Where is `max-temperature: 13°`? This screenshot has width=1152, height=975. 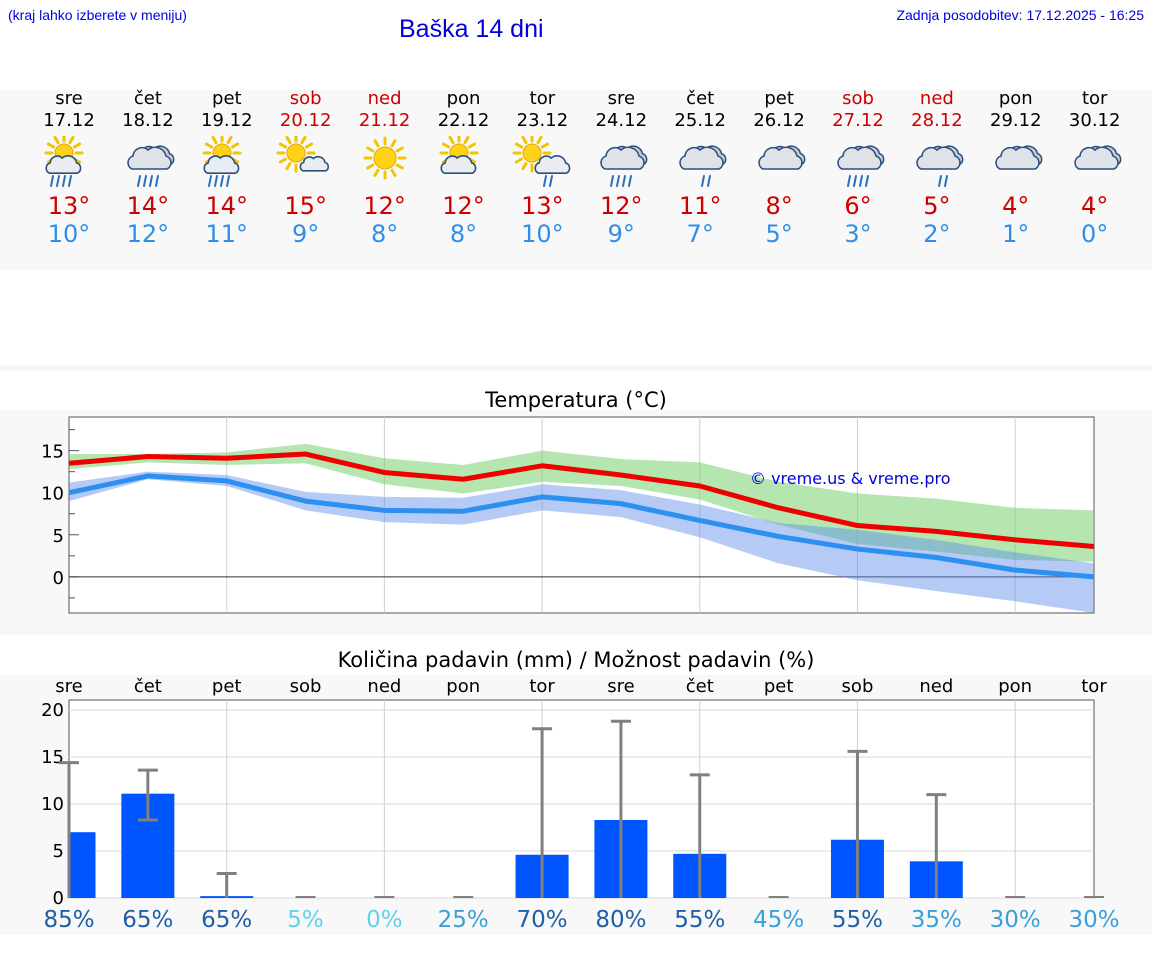
max-temperature: 13° is located at coordinates (542, 206).